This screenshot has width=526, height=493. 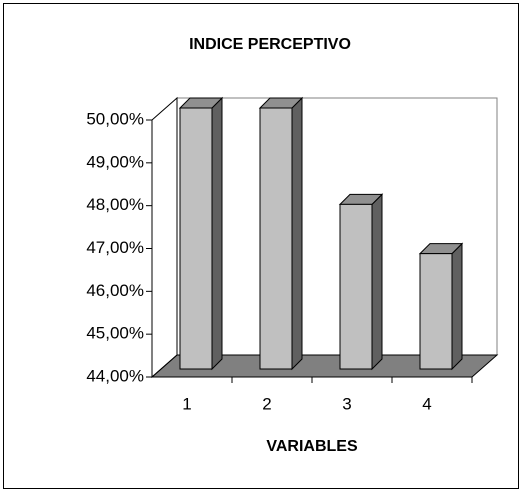 What do you see at coordinates (115, 247) in the screenshot?
I see `y-tick-label: 47,00%` at bounding box center [115, 247].